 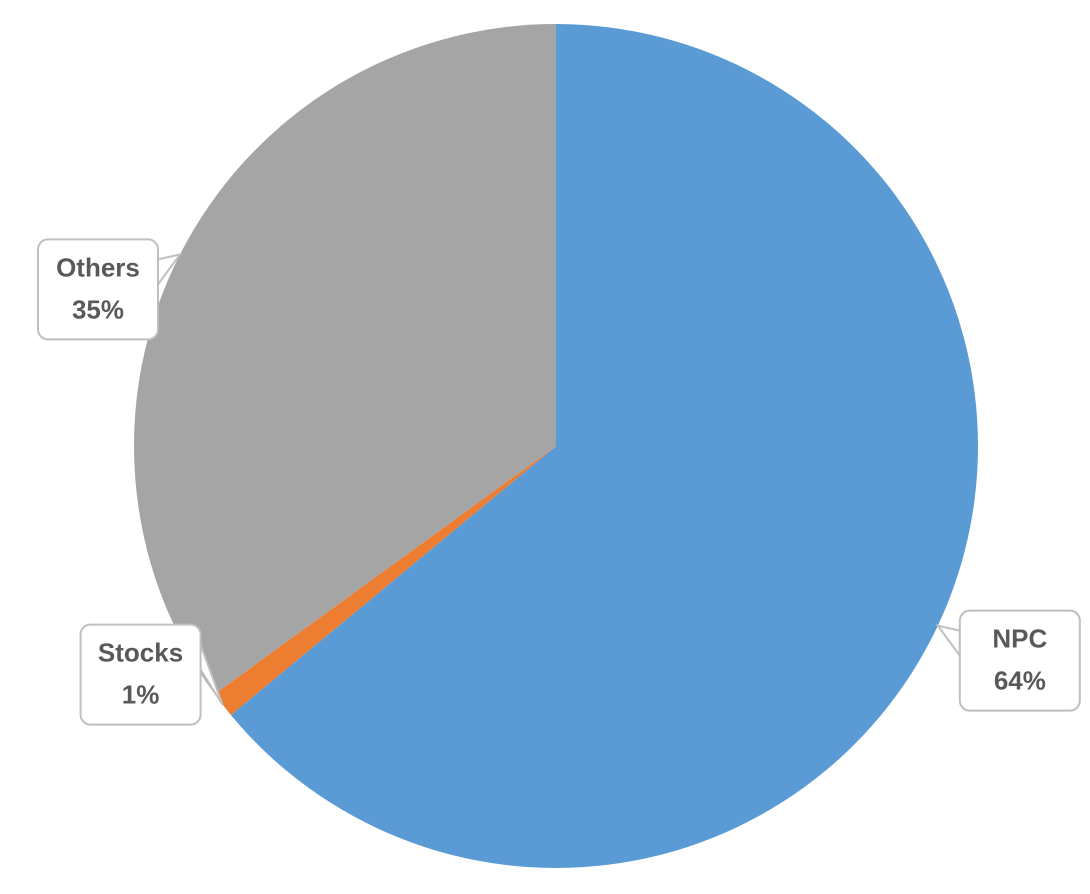 I want to click on data-label-value: 35%, so click(x=98, y=309).